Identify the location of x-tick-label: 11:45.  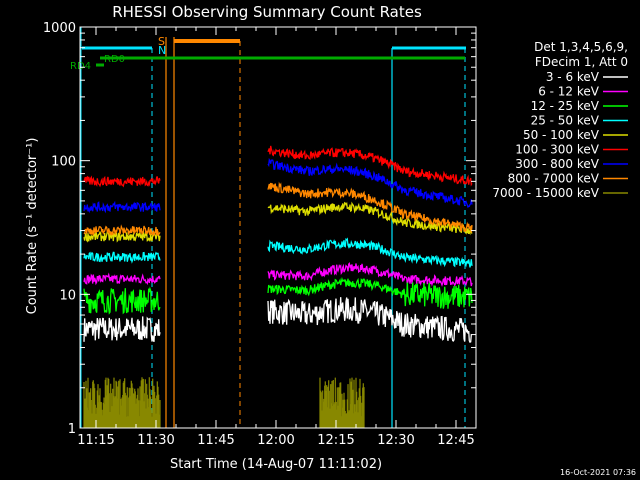
(215, 440).